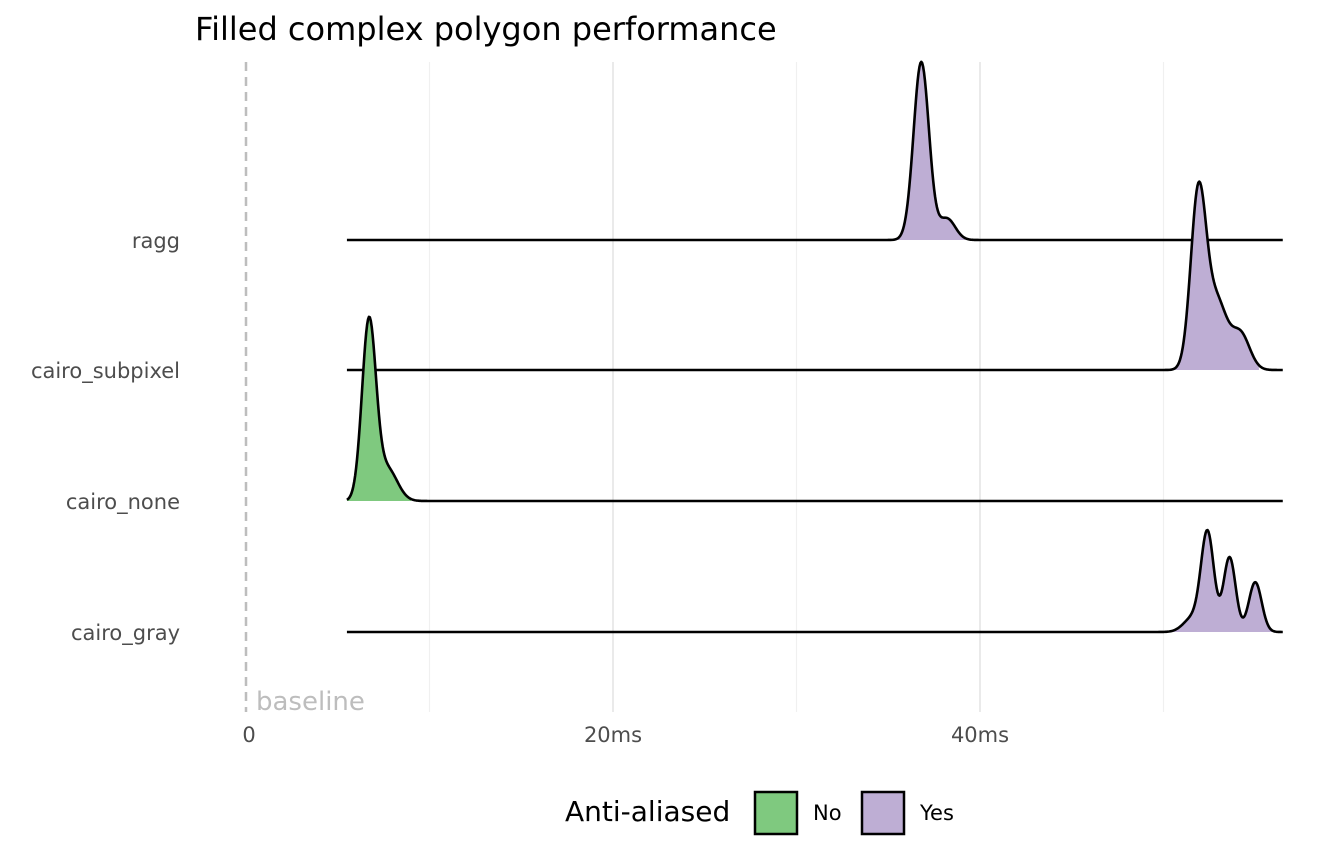  I want to click on ridge-line-cairo_gray, so click(815, 581).